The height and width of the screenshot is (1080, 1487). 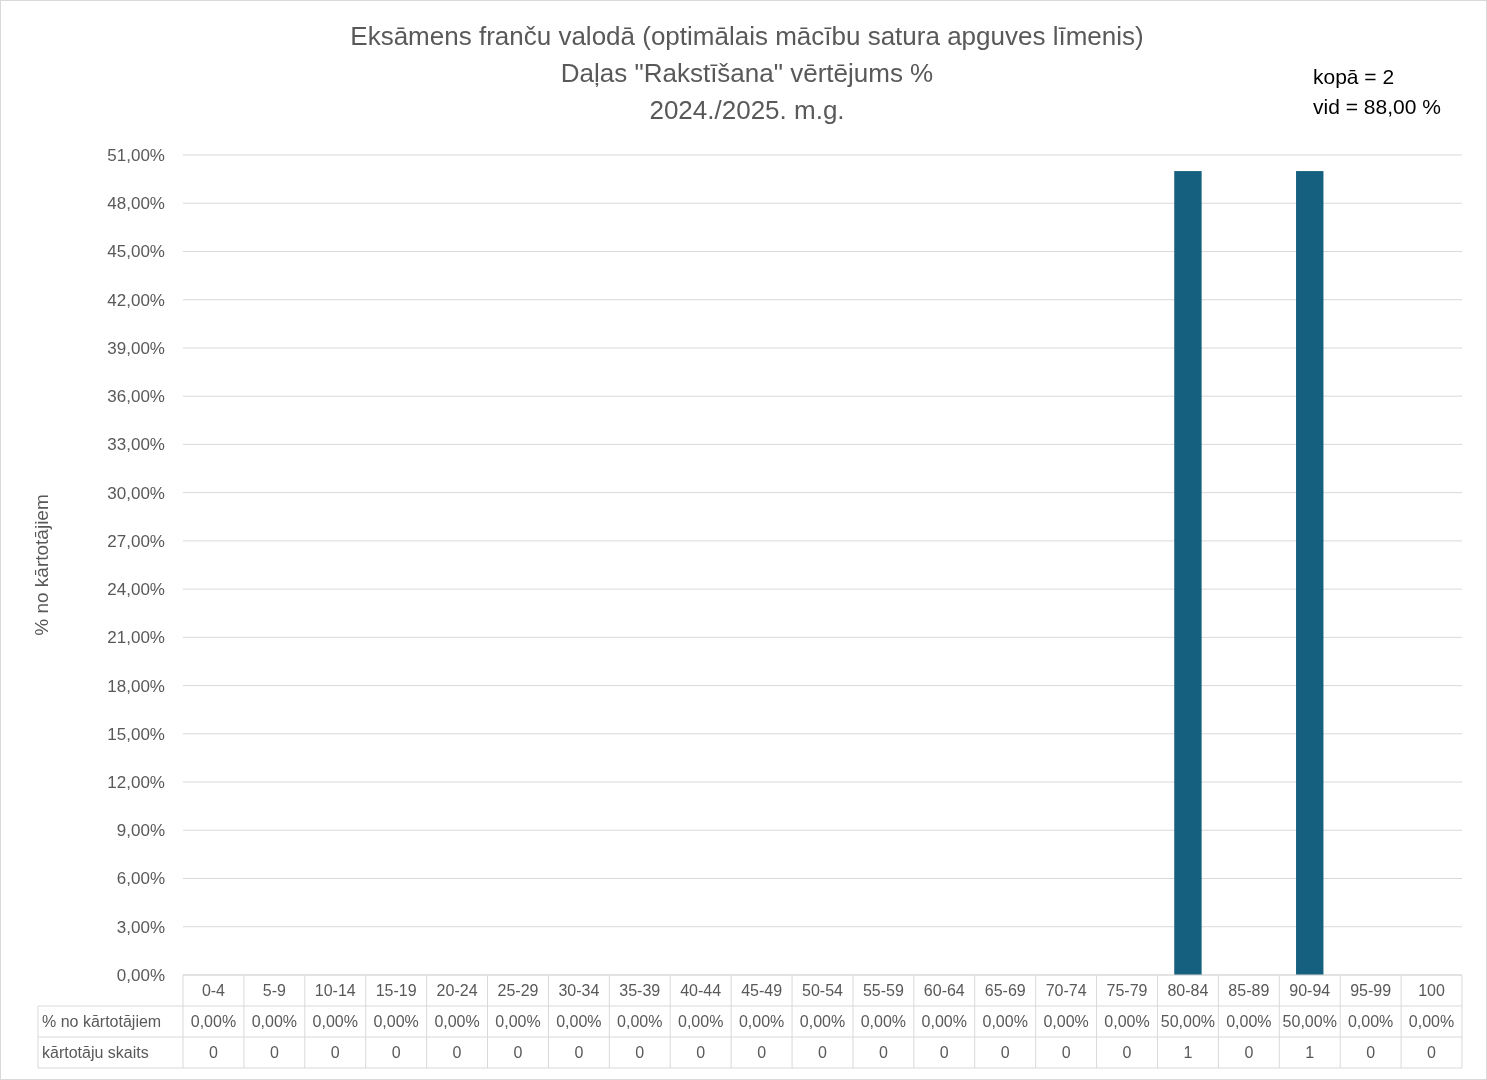 What do you see at coordinates (136, 300) in the screenshot?
I see `y-tick-label: 42,00%` at bounding box center [136, 300].